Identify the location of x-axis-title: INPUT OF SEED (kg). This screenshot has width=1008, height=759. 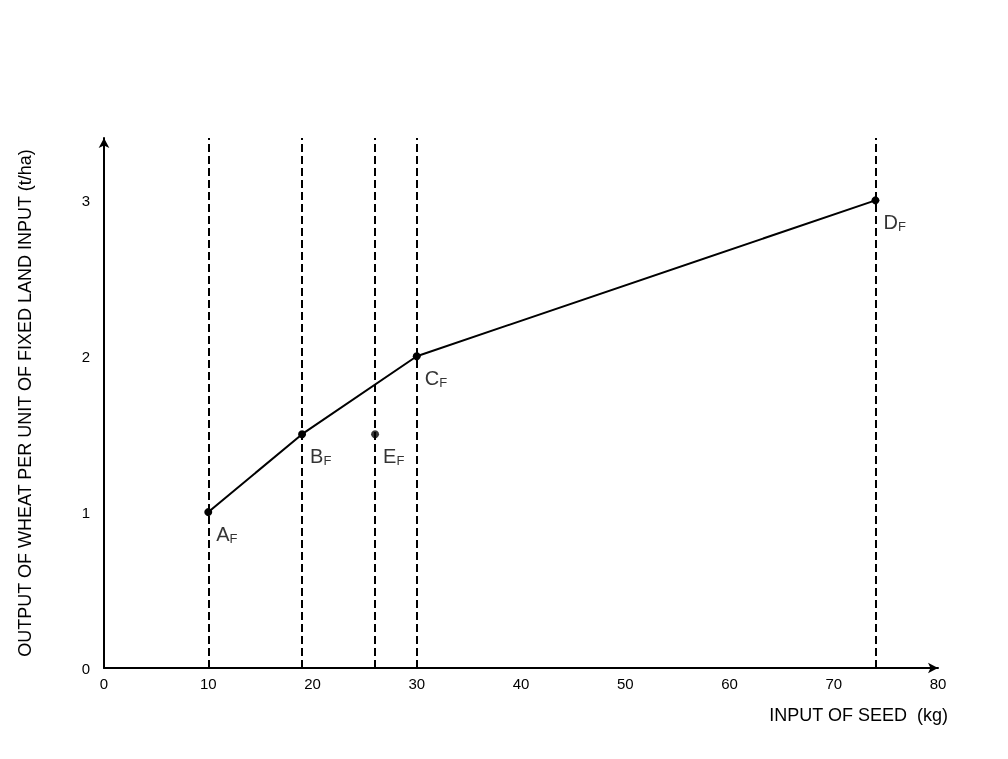
(858, 715).